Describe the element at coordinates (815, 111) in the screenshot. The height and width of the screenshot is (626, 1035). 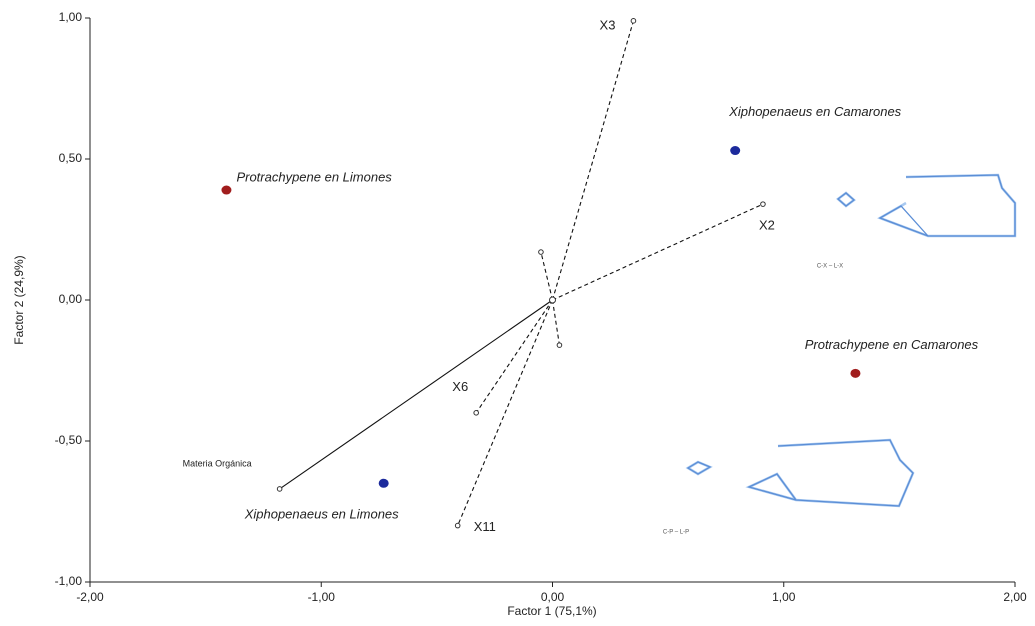
I see `group-label: Xiphopenaeus en Camarones` at that location.